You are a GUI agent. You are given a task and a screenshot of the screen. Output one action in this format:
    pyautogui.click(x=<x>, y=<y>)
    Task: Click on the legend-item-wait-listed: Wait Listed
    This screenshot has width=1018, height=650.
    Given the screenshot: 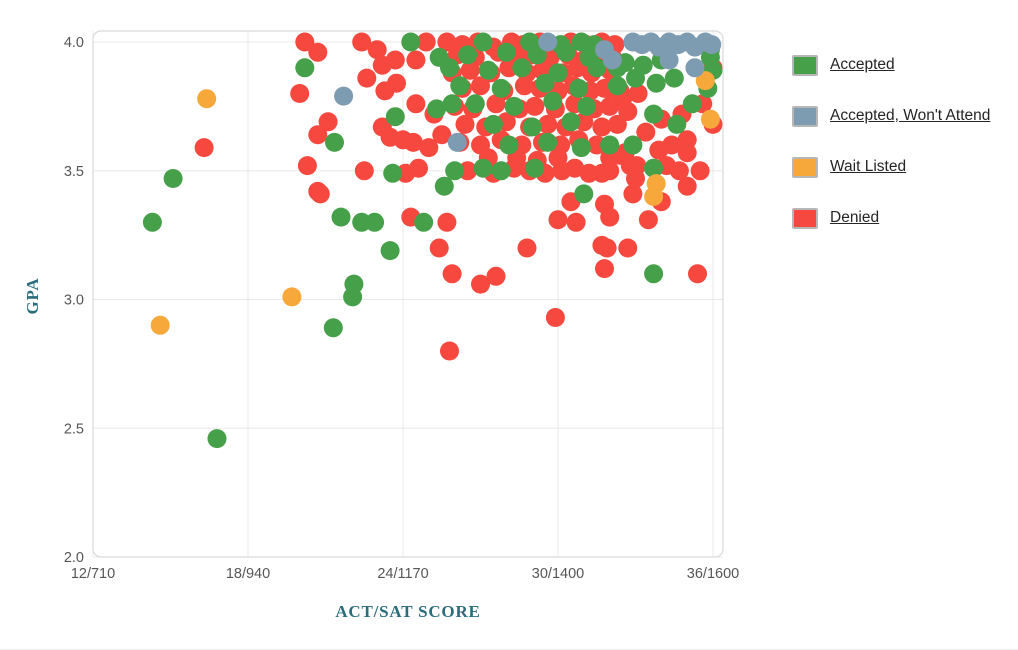 What is the action you would take?
    pyautogui.click(x=891, y=167)
    